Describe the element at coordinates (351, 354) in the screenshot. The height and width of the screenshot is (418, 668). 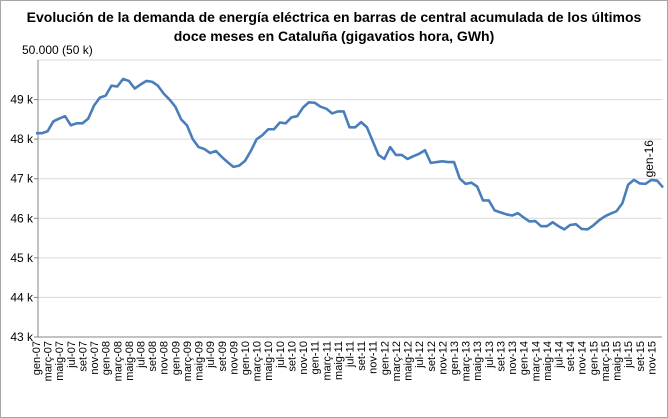
I see `x-tick-label-jul-11: jul-11` at that location.